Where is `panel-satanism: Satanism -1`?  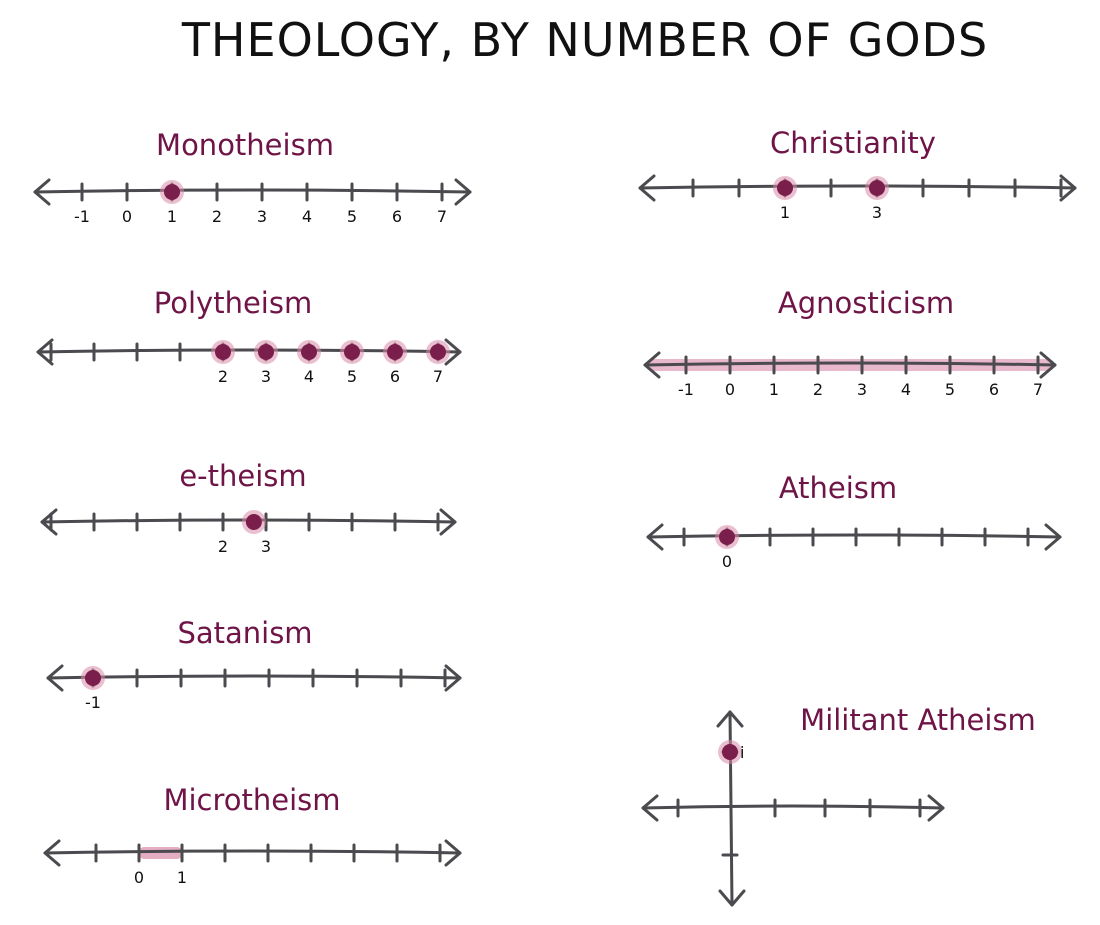
panel-satanism: Satanism -1 is located at coordinates (254, 664).